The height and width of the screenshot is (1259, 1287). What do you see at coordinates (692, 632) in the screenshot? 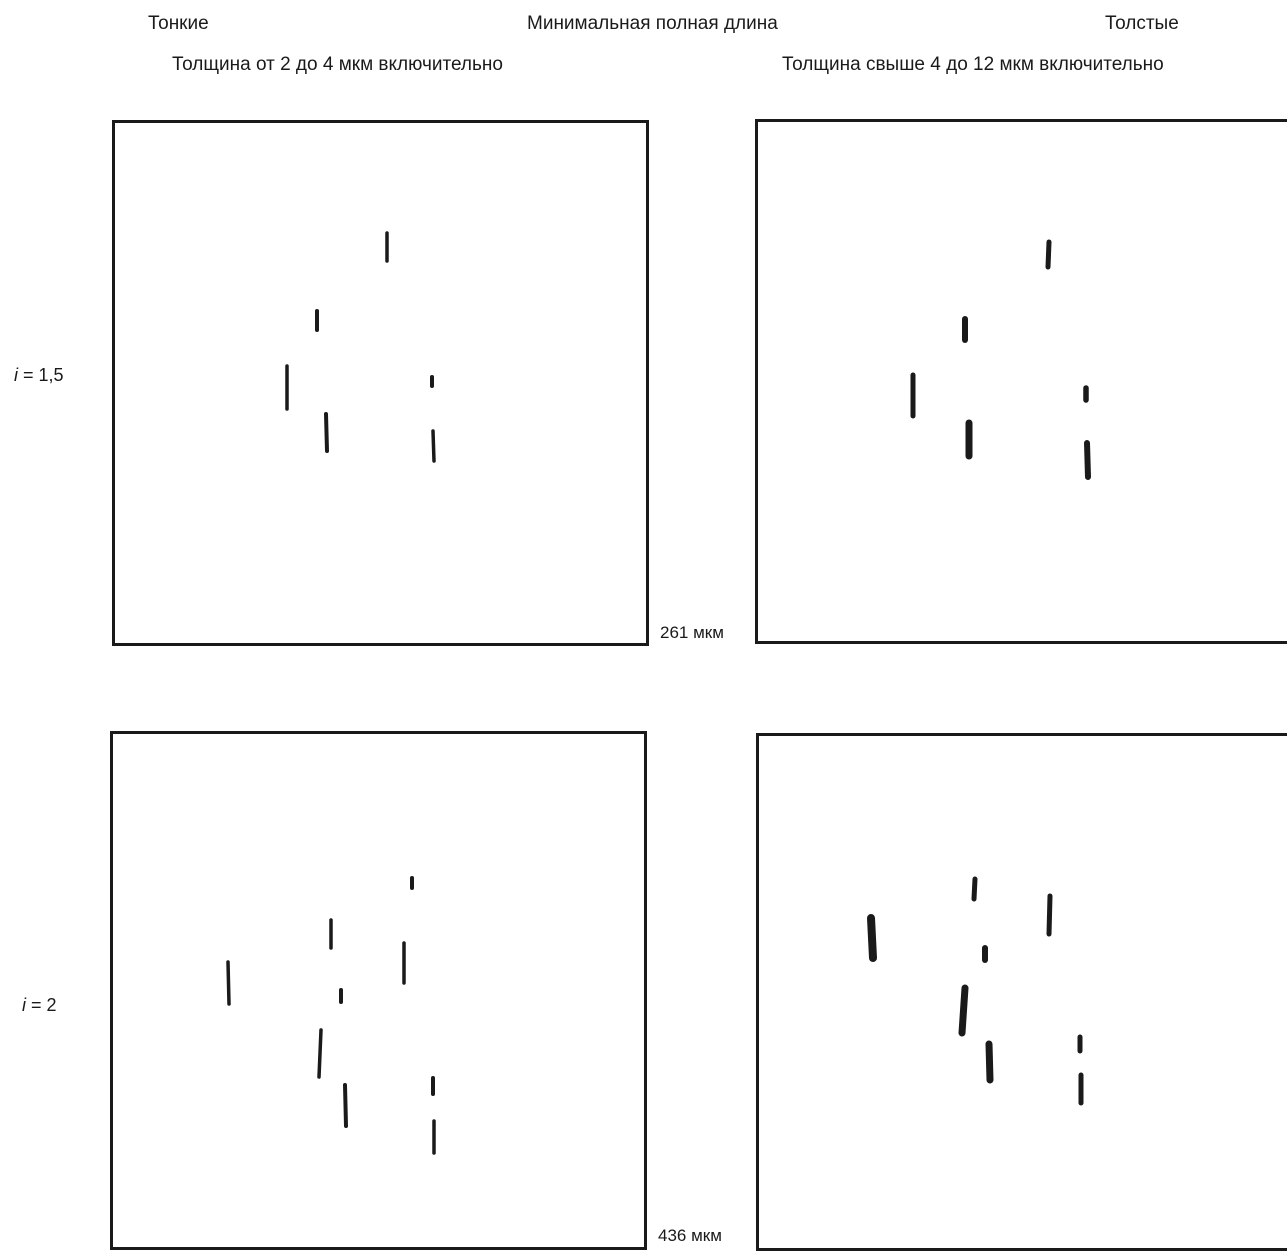
I see `scale-label-row1: 261 мкм` at bounding box center [692, 632].